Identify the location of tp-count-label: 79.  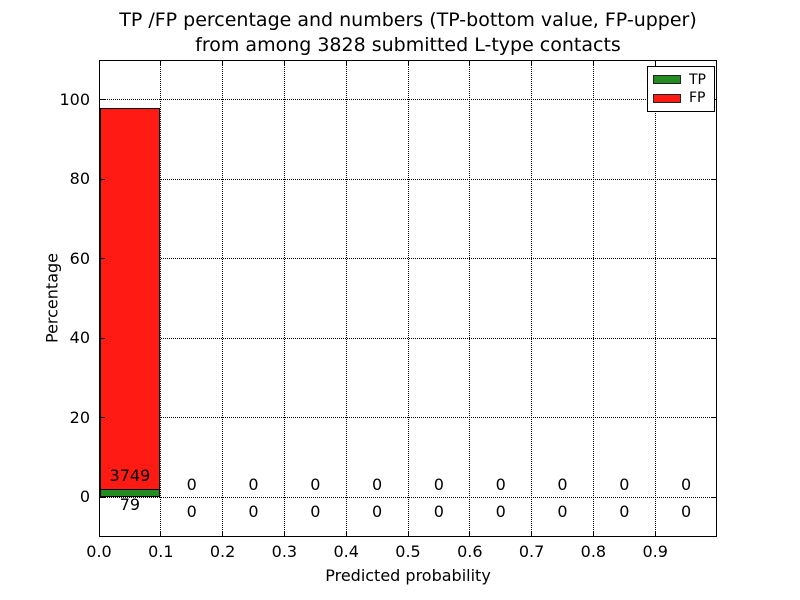
(130, 504).